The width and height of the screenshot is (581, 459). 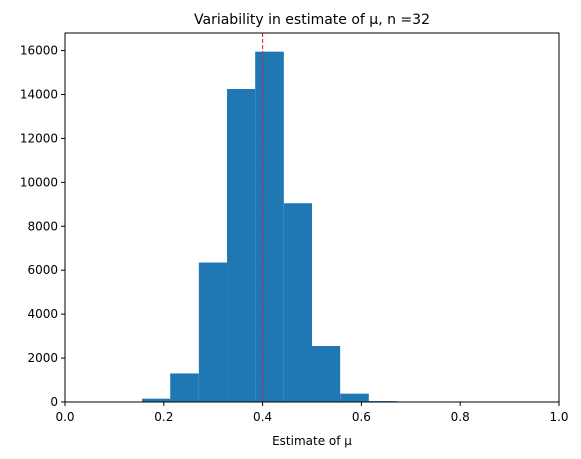 I want to click on y-tick-label: 0, so click(x=54, y=402).